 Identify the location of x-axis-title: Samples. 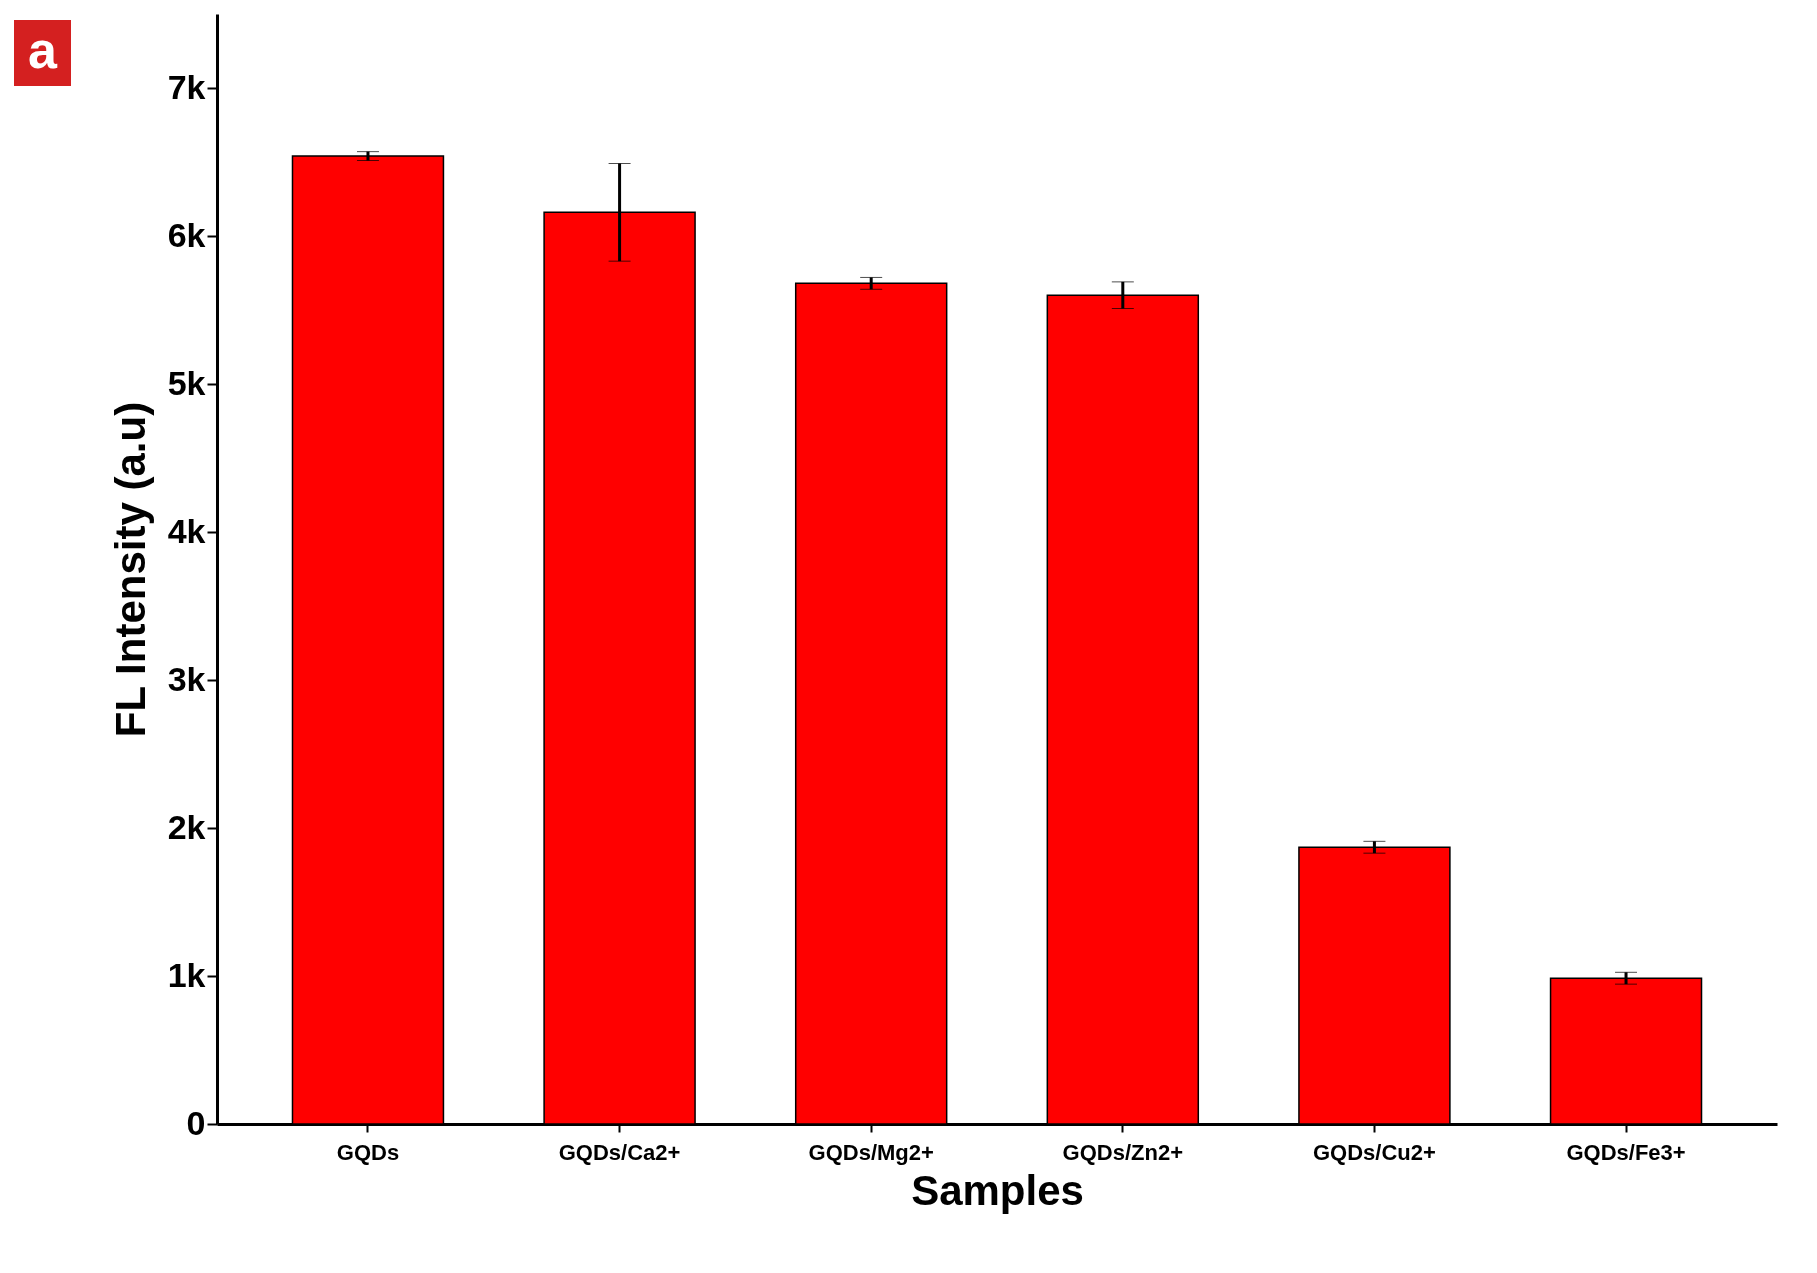
(997, 1190).